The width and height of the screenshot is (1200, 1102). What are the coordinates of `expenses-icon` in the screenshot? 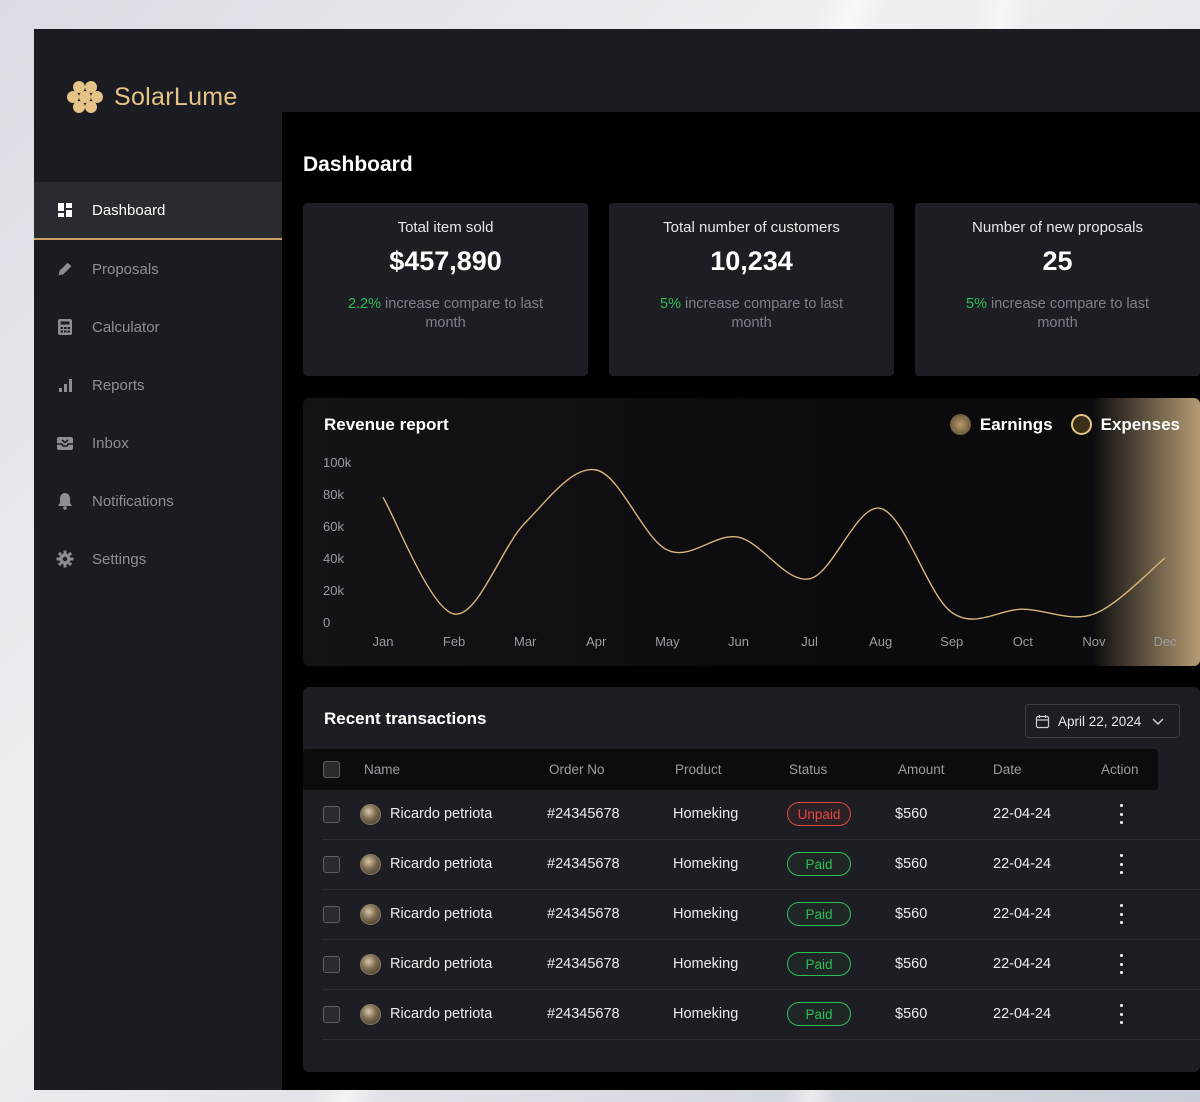 It's located at (1081, 424).